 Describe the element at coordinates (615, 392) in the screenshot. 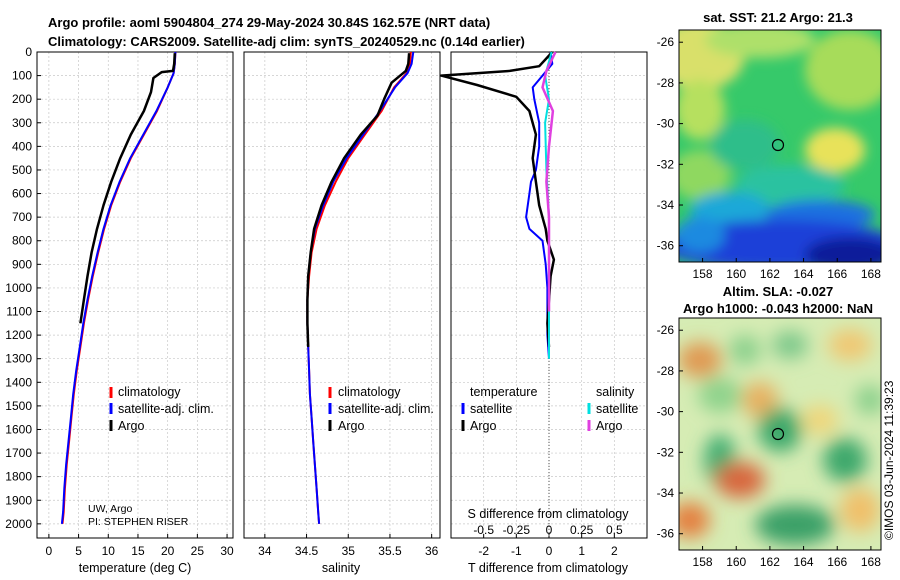

I see `legend-salinity-title: salinity` at that location.